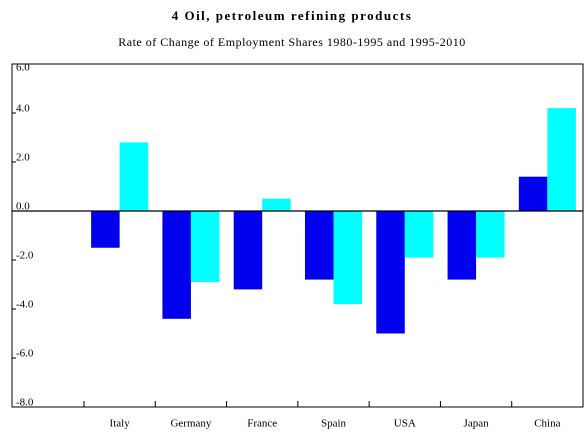  I want to click on y-tick-label: -8.0, so click(25, 403).